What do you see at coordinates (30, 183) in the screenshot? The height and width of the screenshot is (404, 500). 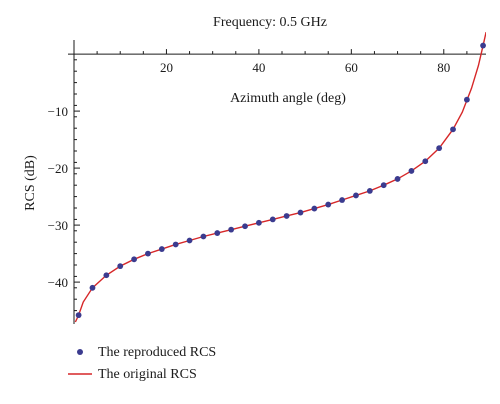 I see `y-axis-label: RCS (dB)` at bounding box center [30, 183].